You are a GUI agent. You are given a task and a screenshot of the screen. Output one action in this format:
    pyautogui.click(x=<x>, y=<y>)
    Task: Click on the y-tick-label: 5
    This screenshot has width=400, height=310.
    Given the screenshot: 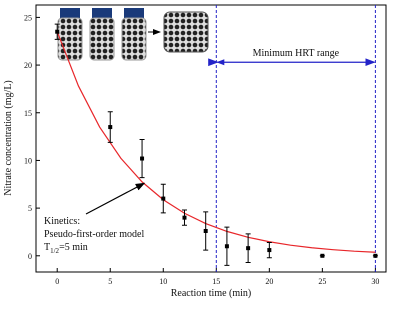 What is the action you would take?
    pyautogui.click(x=30, y=208)
    